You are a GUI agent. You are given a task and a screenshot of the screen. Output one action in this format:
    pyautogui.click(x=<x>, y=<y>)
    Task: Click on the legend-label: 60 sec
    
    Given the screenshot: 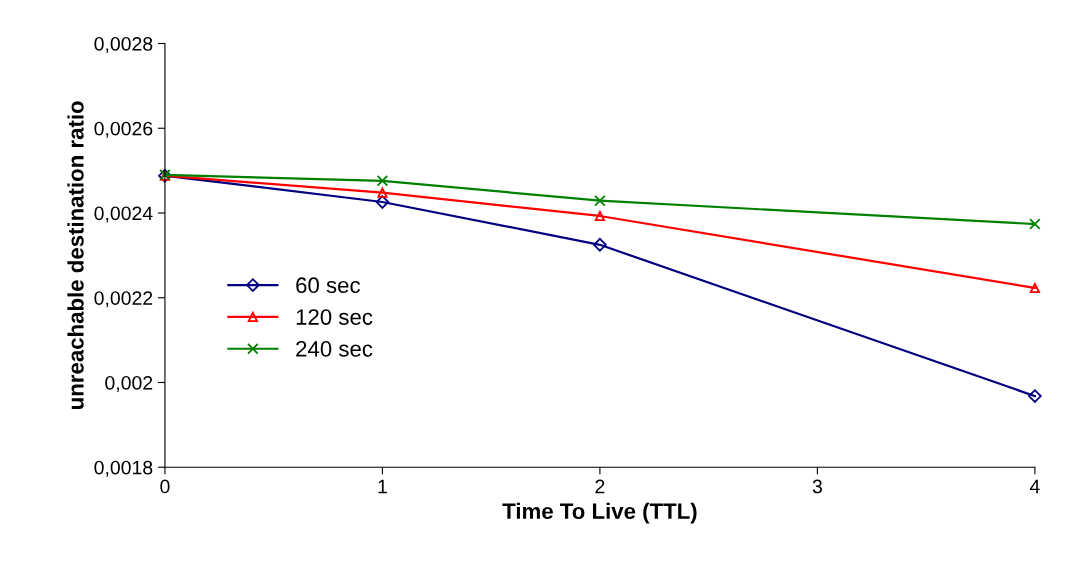 What is the action you would take?
    pyautogui.click(x=328, y=285)
    